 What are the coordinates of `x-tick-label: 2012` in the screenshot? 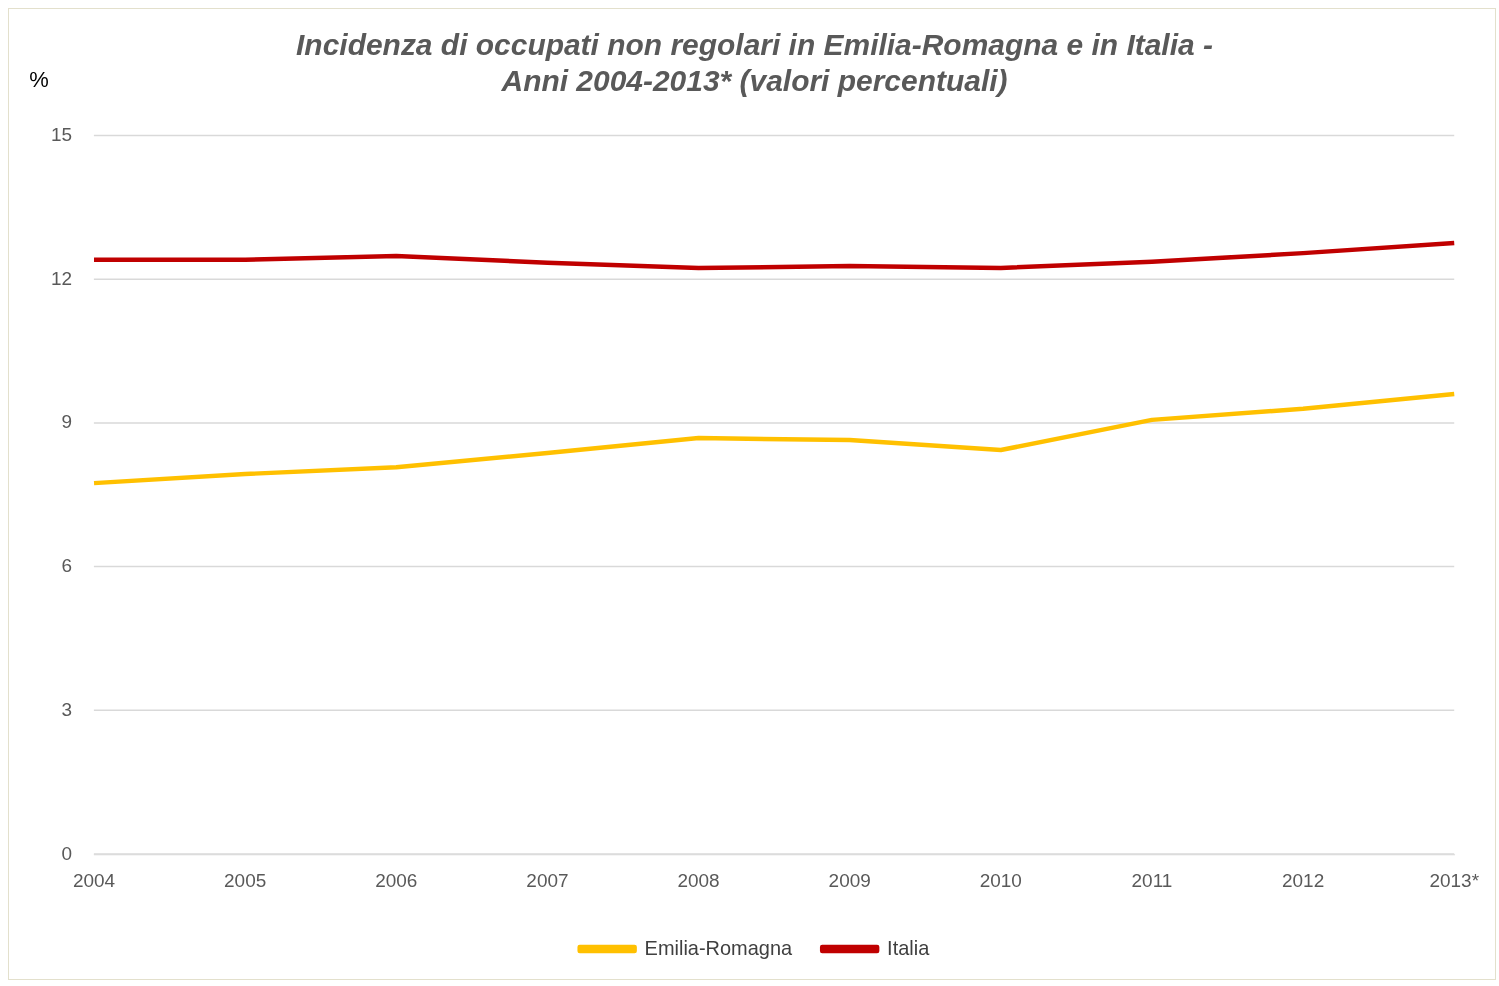 It's located at (1303, 881).